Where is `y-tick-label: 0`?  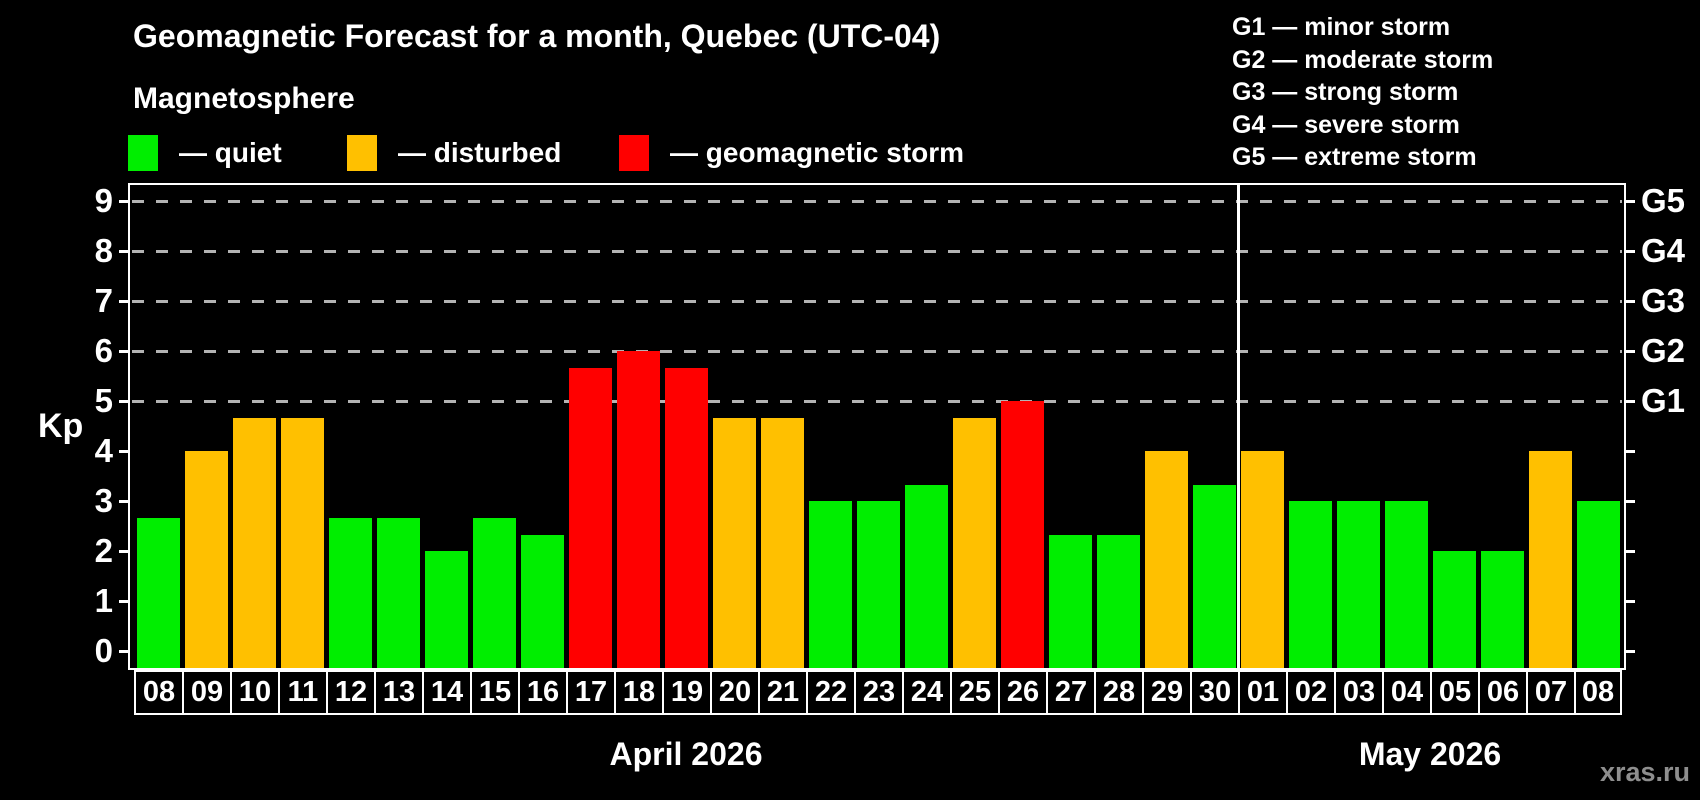
y-tick-label: 0 is located at coordinates (103, 650).